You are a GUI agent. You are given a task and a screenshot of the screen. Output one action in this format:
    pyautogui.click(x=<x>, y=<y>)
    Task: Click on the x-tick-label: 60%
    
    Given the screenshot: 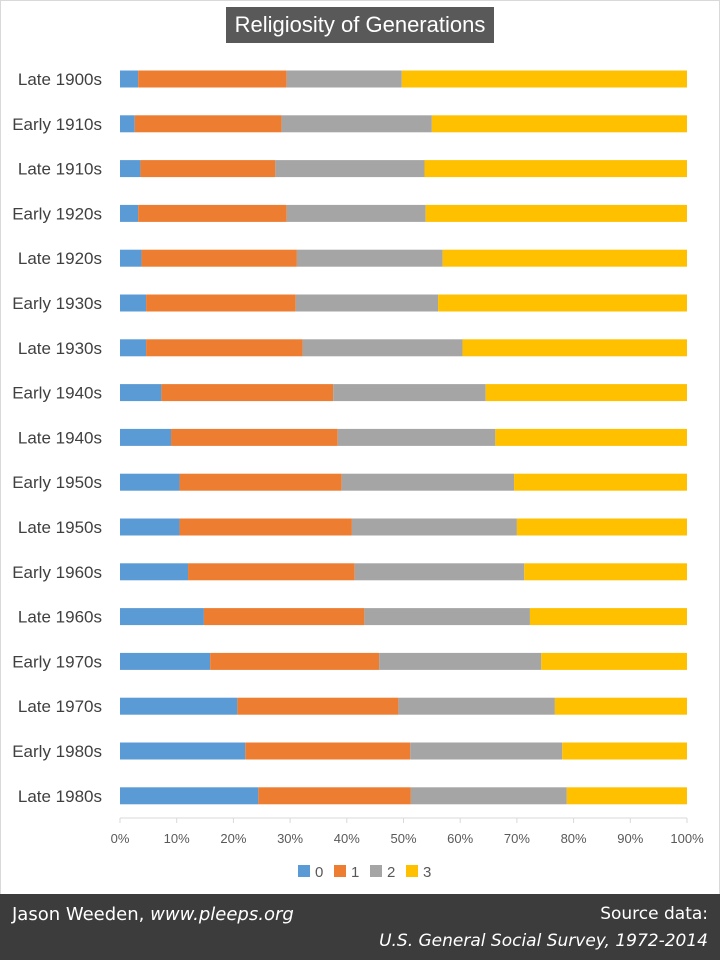 What is the action you would take?
    pyautogui.click(x=460, y=838)
    